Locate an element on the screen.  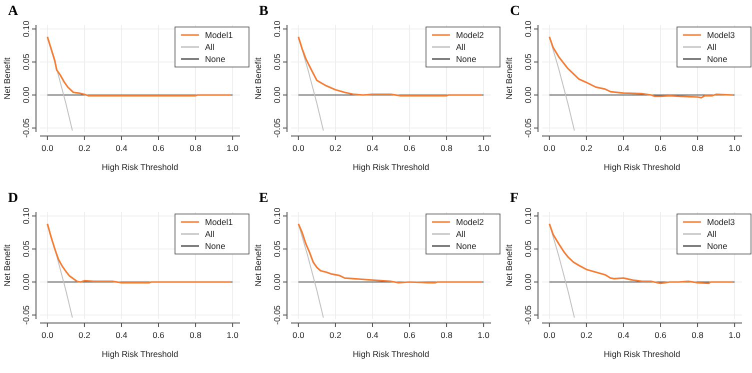
chart-title: F is located at coordinates (514, 198).